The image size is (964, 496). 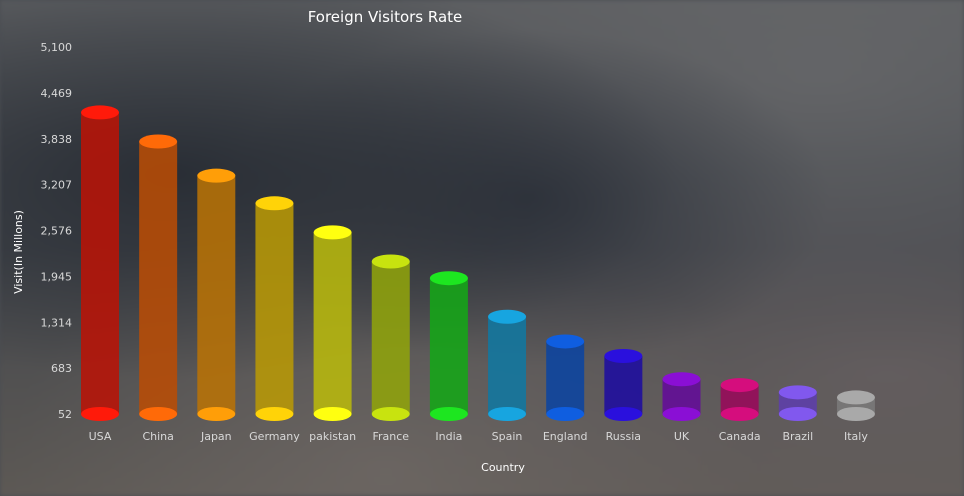 I want to click on y-tick-label: 2,576, so click(x=57, y=231).